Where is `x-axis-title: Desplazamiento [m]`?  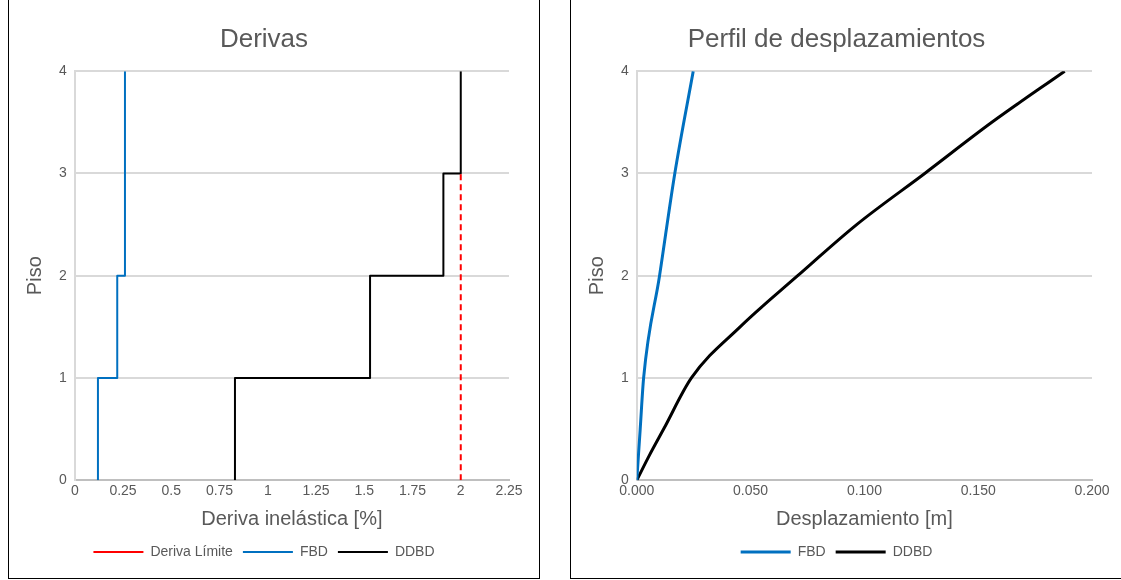
x-axis-title: Desplazamiento [m] is located at coordinates (864, 517).